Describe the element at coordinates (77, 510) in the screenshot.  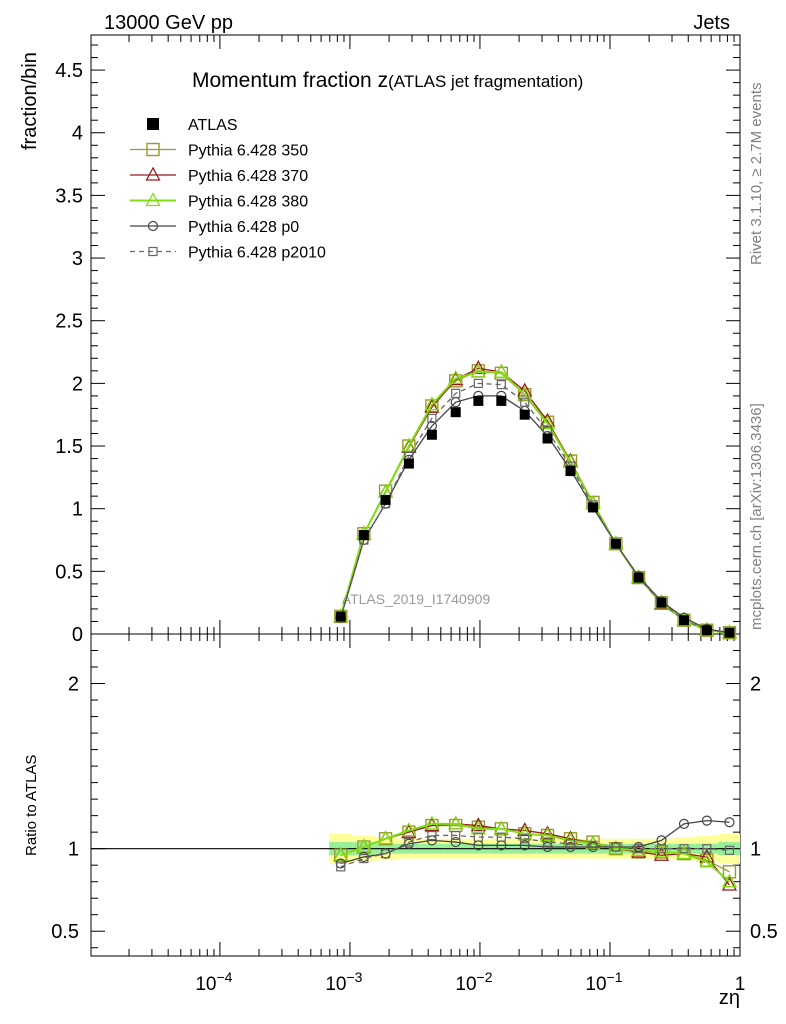
I see `main-y-tick-label: 1` at that location.